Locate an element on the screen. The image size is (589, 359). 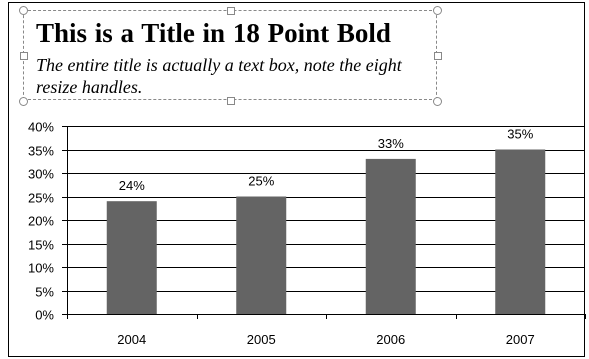
resize-handle-middle-right is located at coordinates (438, 56).